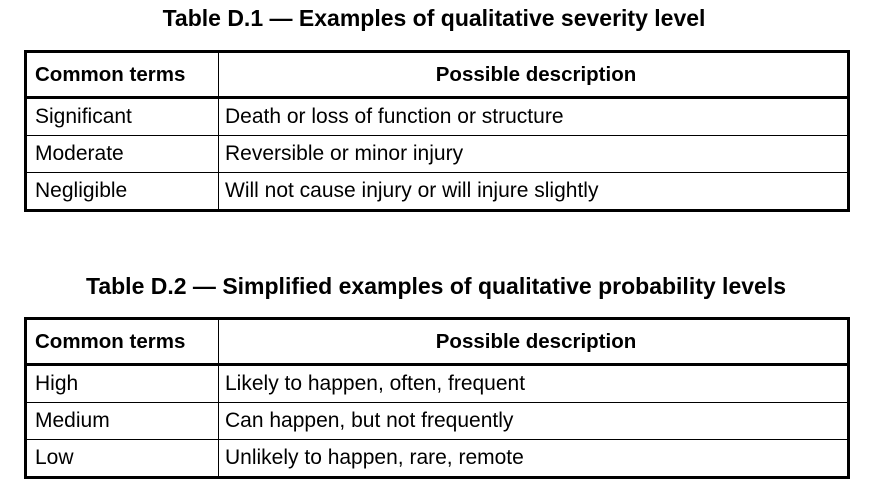 The height and width of the screenshot is (496, 872). I want to click on description-cell: Can happen, but not frequently, so click(534, 421).